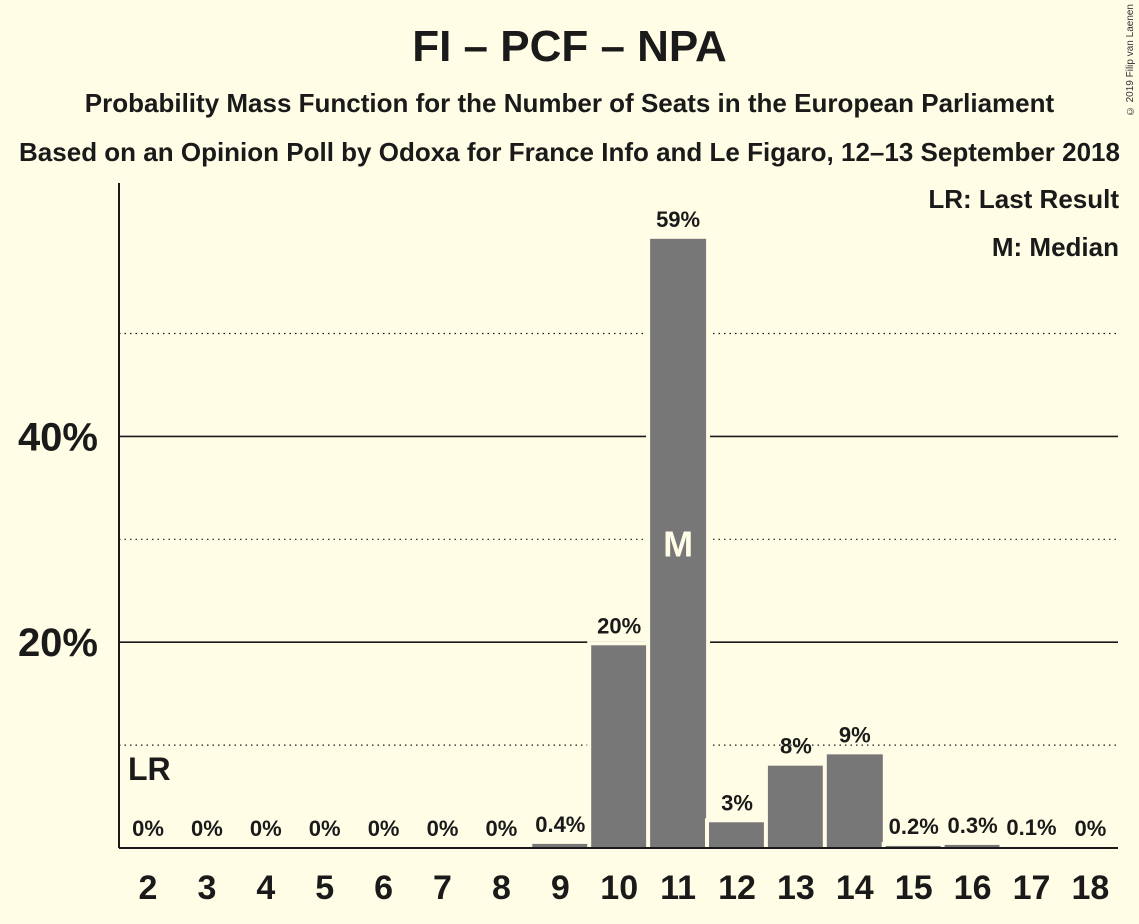 The image size is (1139, 924). Describe the element at coordinates (855, 734) in the screenshot. I see `data-label: 9%` at that location.